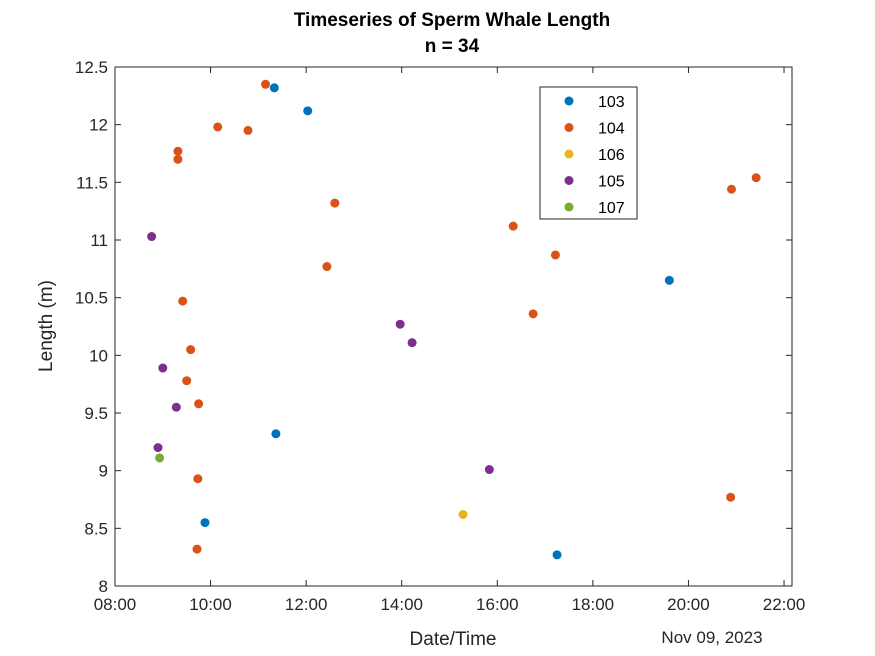 This screenshot has width=875, height=656. What do you see at coordinates (453, 639) in the screenshot?
I see `x-axis-label: Date/Time` at bounding box center [453, 639].